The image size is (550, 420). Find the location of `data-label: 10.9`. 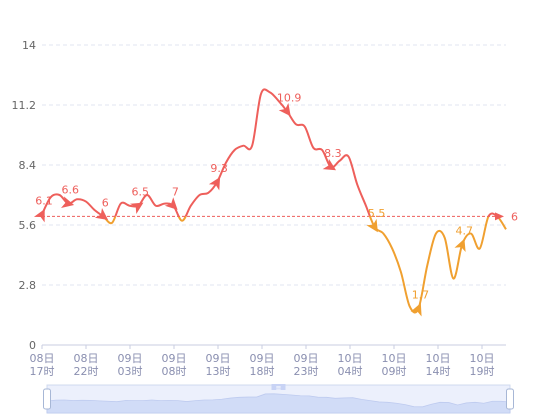

data-label: 10.9 is located at coordinates (289, 97).